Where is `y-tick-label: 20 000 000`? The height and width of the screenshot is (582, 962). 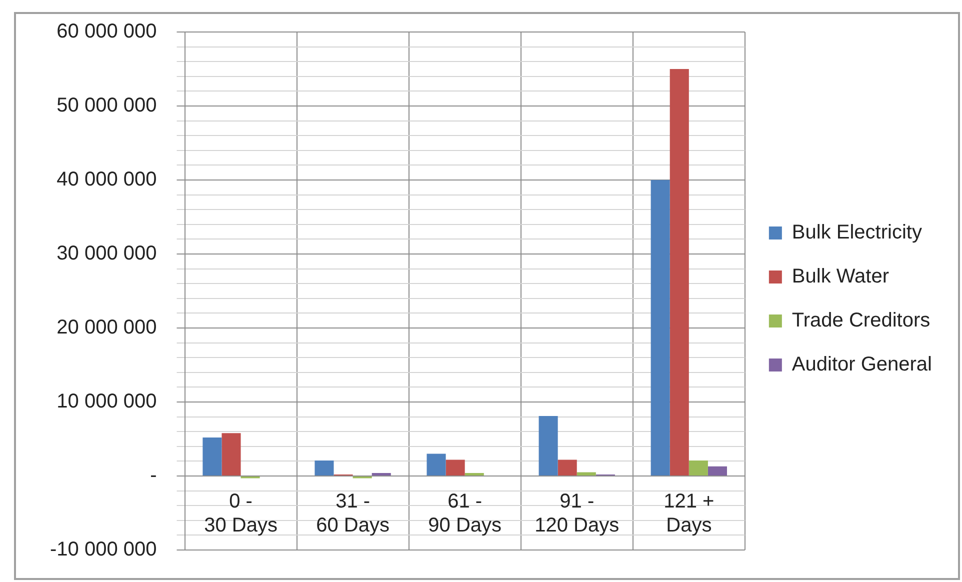
y-tick-label: 20 000 000 is located at coordinates (106, 327).